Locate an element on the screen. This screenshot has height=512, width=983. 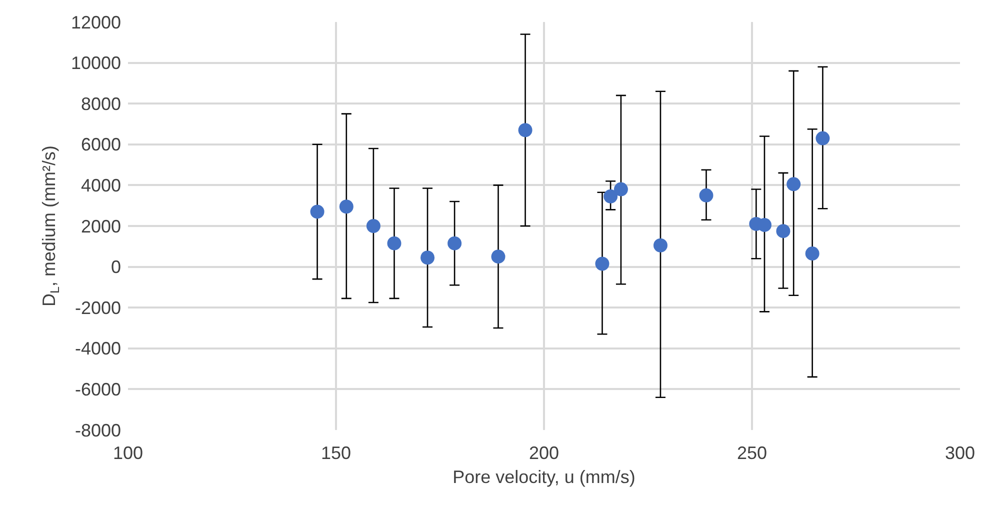
y-tick-label: 10000 is located at coordinates (95, 63).